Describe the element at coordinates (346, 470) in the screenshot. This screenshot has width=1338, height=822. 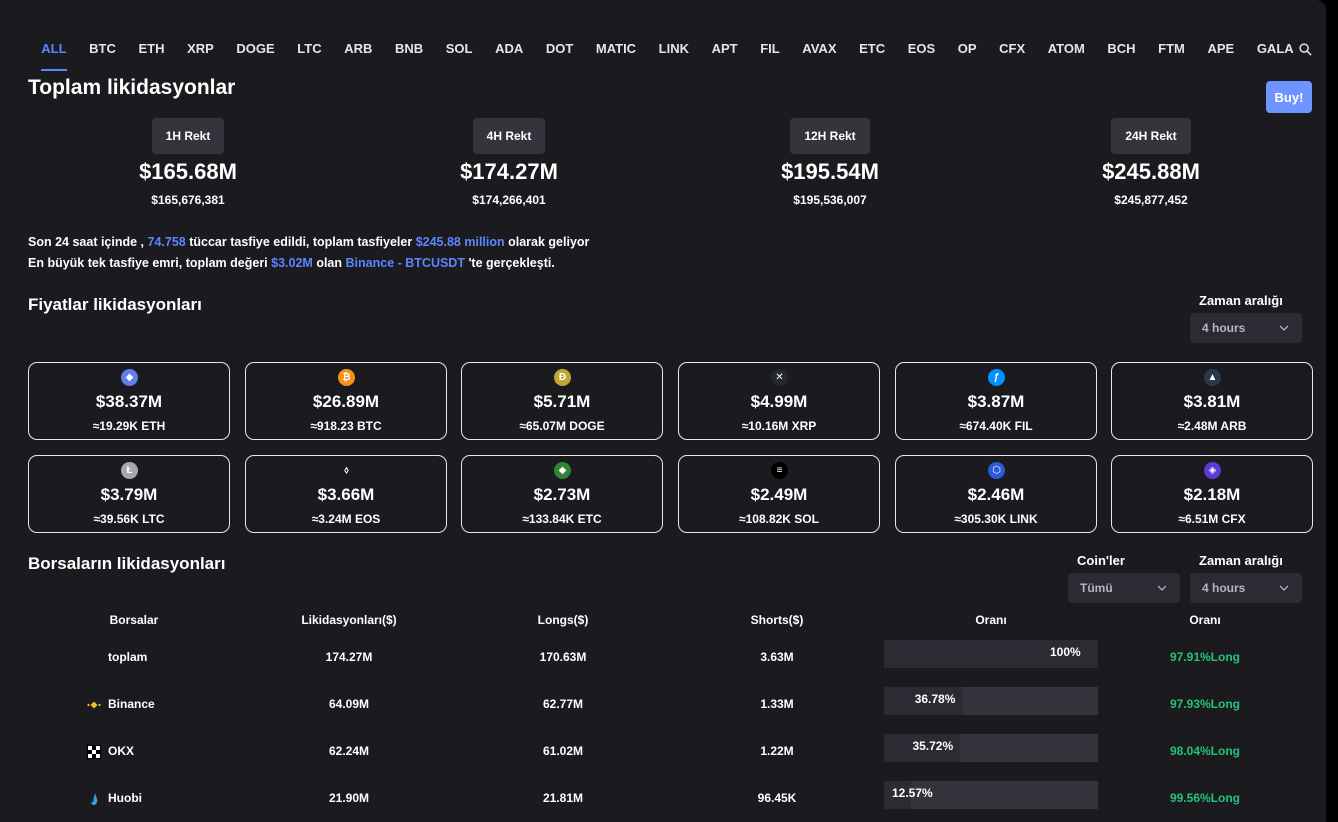
I see `eos-icon: ⬨` at that location.